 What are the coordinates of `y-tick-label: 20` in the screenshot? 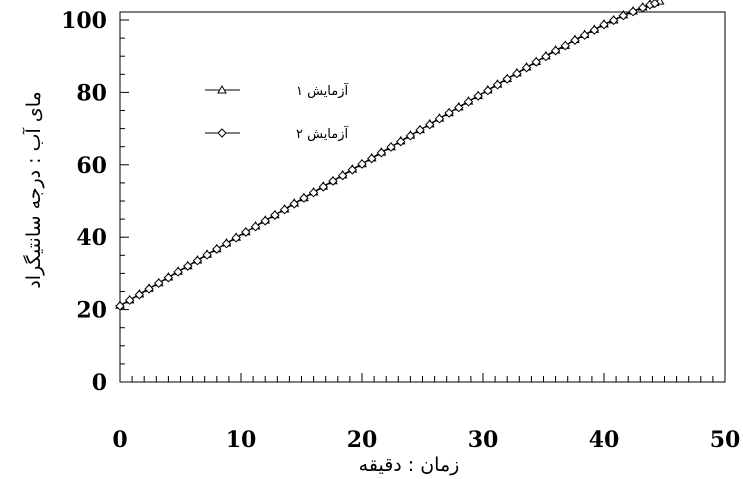 It's located at (91, 311).